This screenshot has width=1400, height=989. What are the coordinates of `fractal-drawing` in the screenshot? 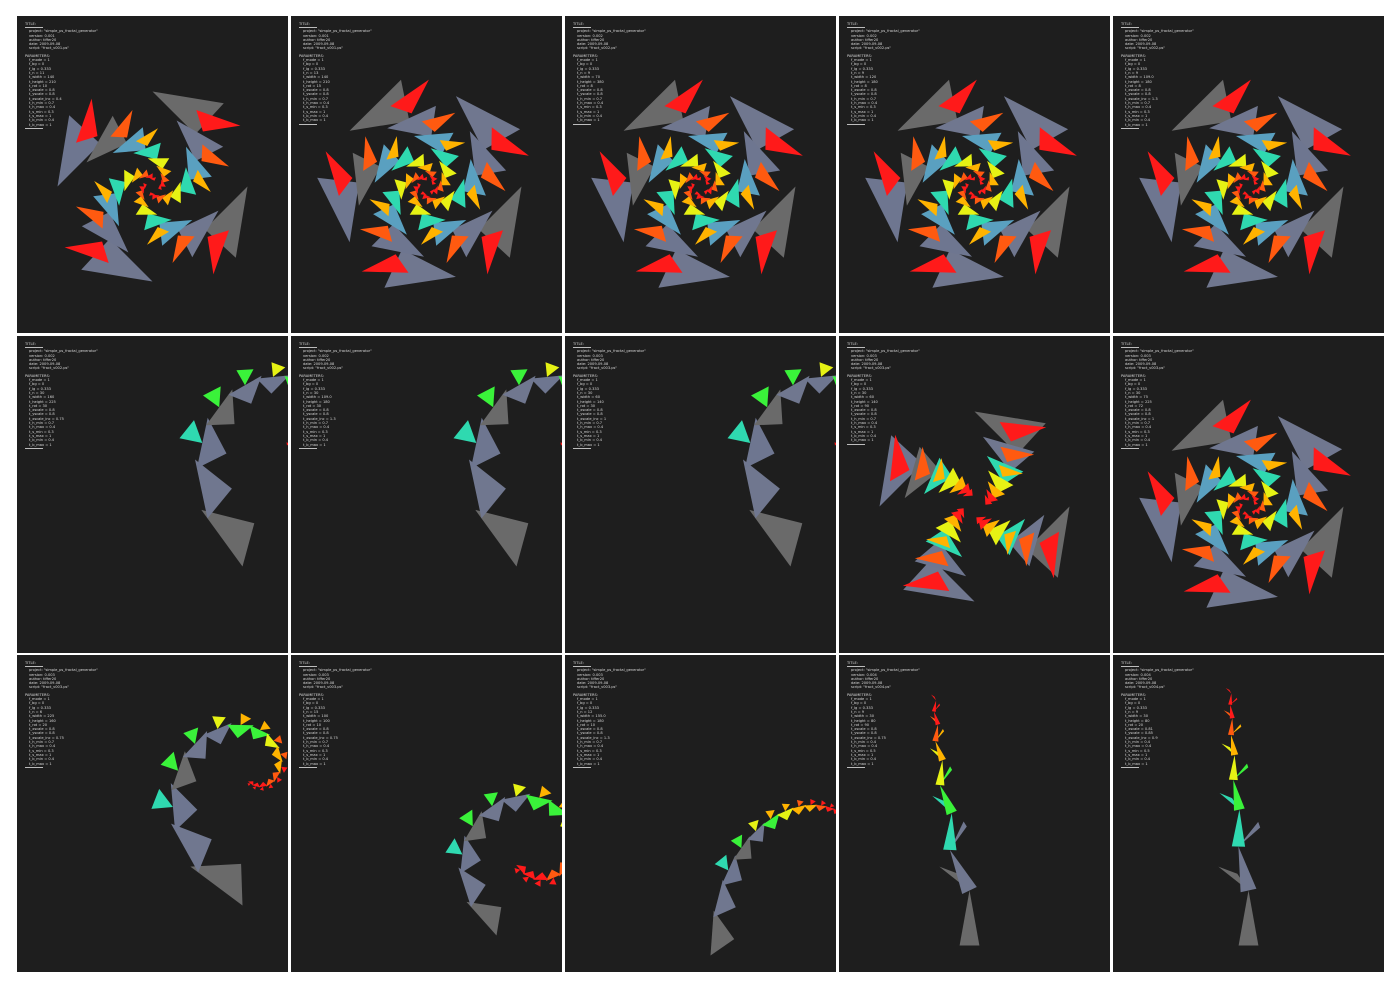 It's located at (781, 464).